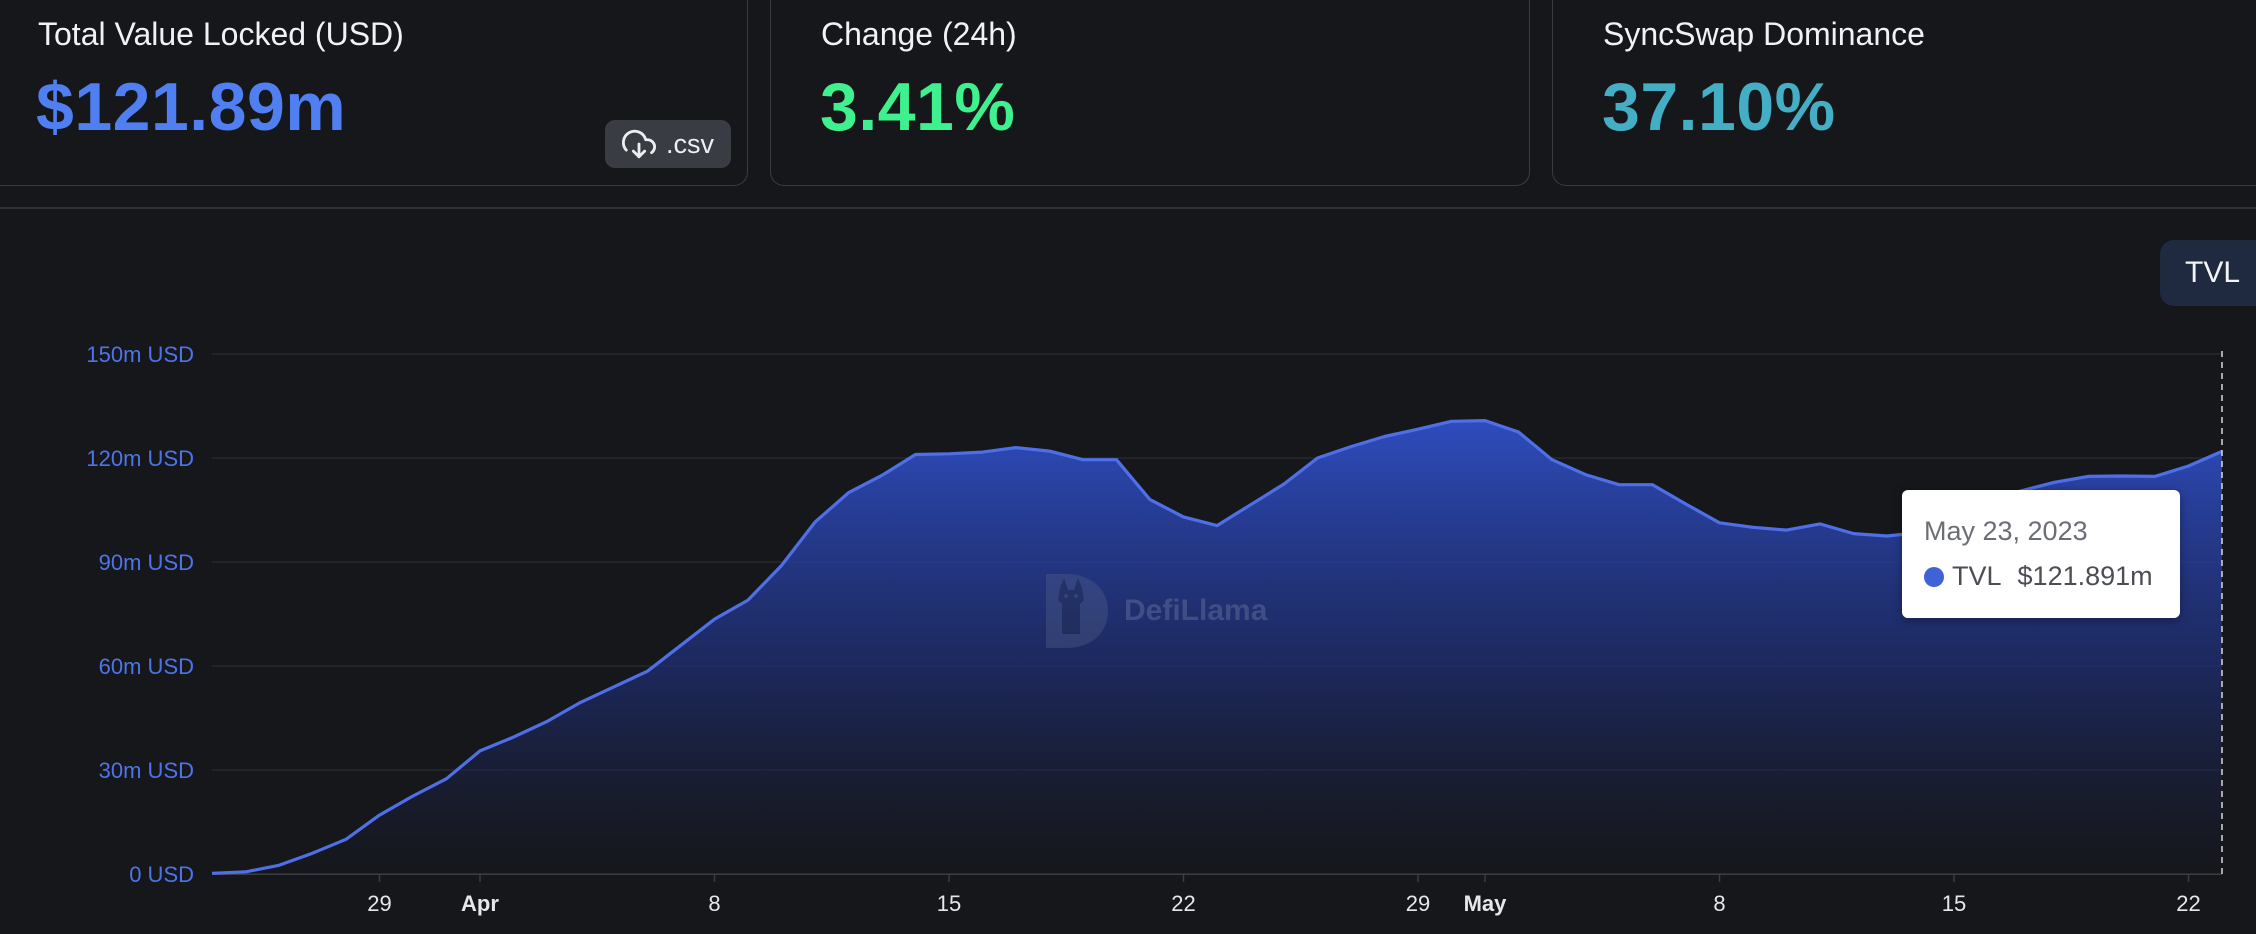 The height and width of the screenshot is (934, 2256). What do you see at coordinates (146, 666) in the screenshot?
I see `y-tick-label: 60m USD` at bounding box center [146, 666].